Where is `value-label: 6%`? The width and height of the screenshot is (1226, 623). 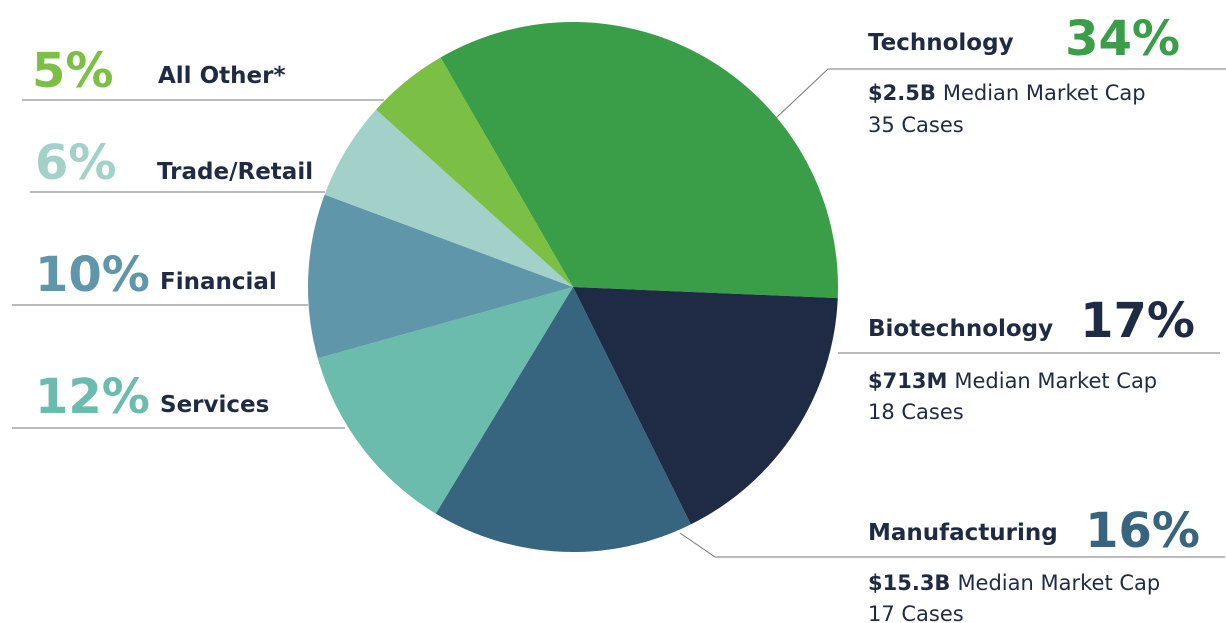 value-label: 6% is located at coordinates (76, 163).